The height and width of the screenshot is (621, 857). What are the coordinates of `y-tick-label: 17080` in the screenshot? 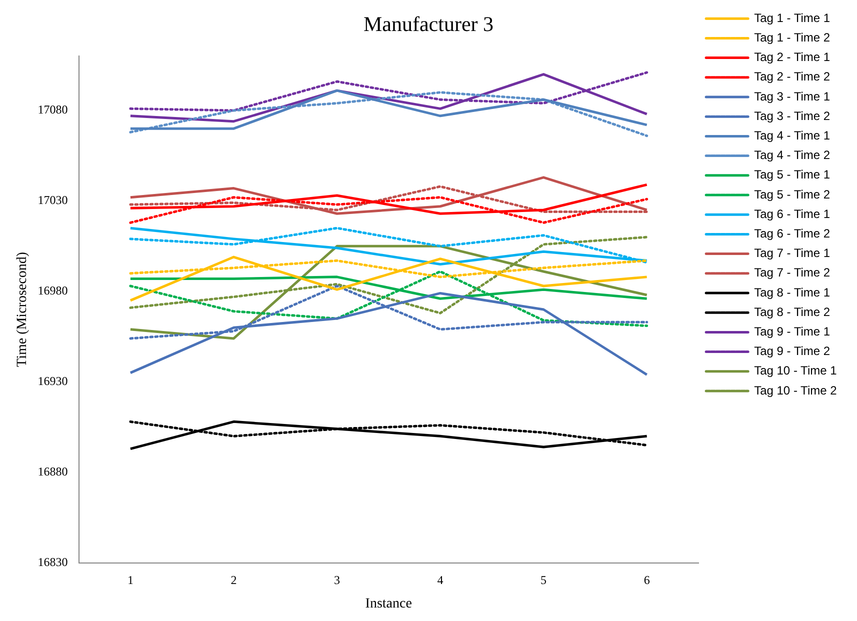 It's located at (53, 109).